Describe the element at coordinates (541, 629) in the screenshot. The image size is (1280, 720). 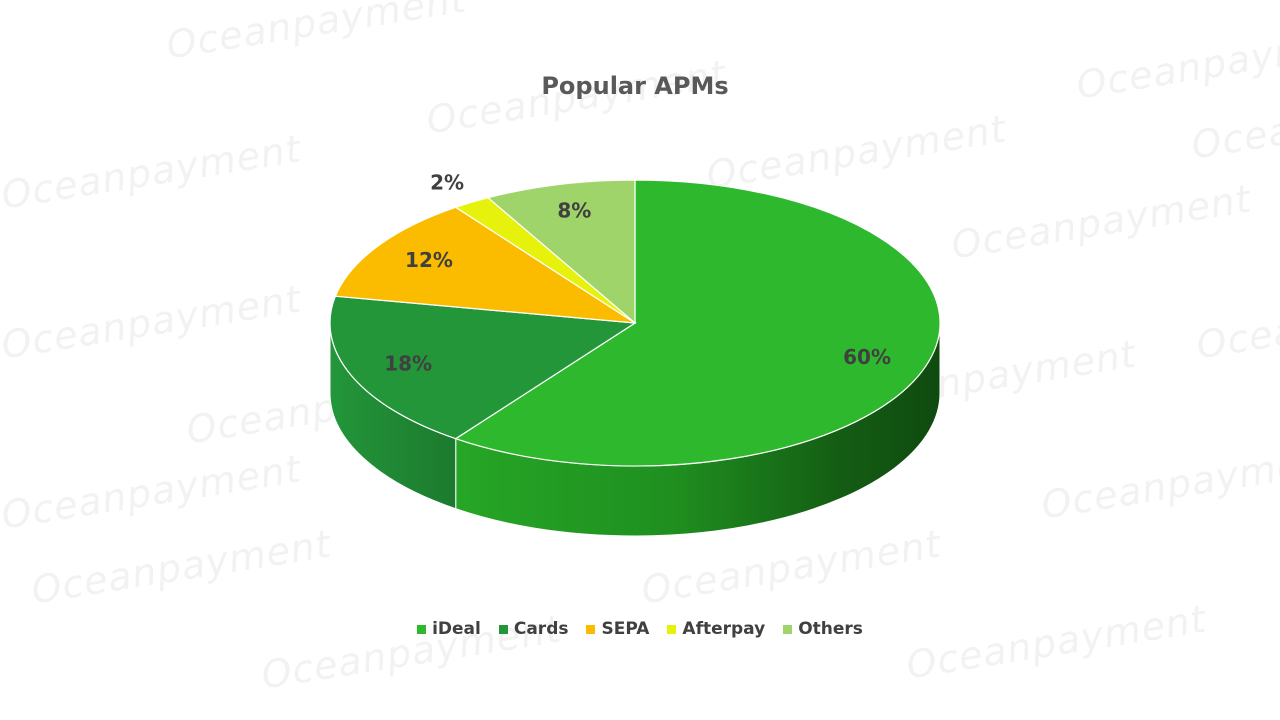
I see `legend-label: Cards` at that location.